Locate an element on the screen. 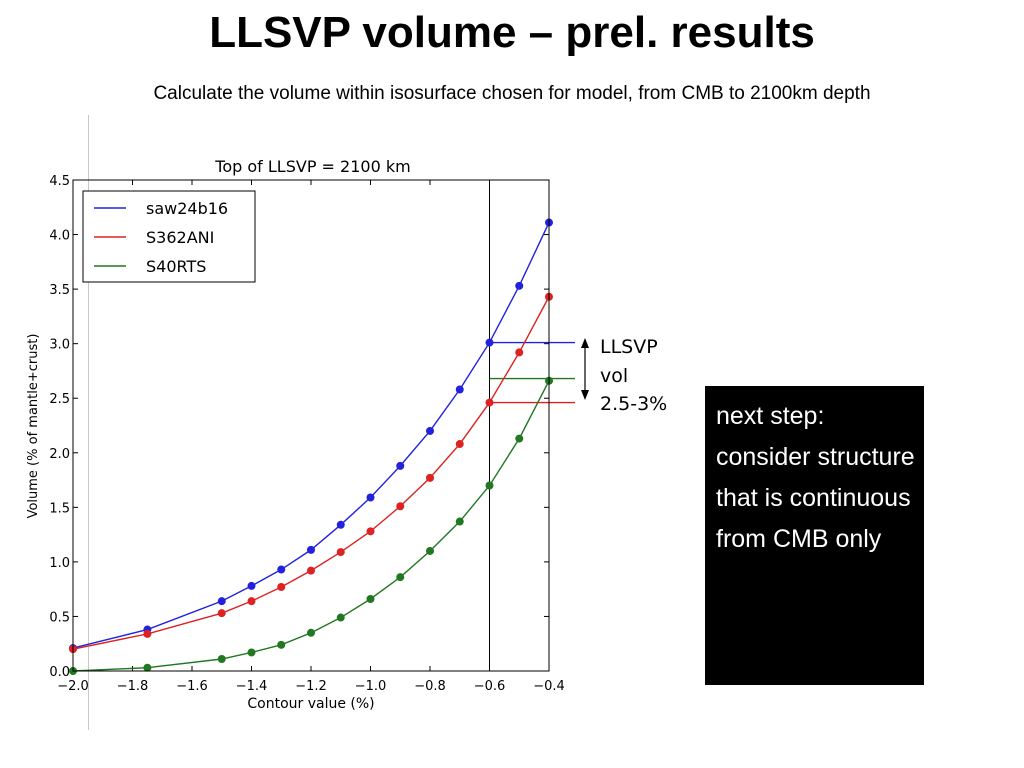  annotation-line-3: 2.5-3% is located at coordinates (633, 404).